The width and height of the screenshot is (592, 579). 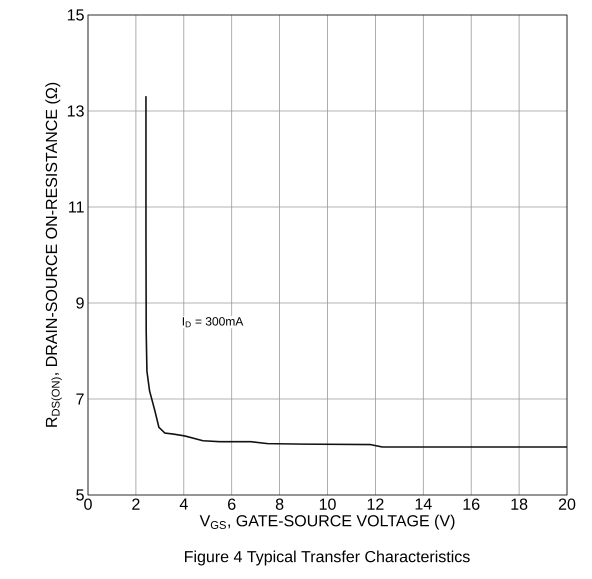 I want to click on x-axis-title: V$_{GS}$, GATE-SOURCE VOLTAGE (V), so click(x=327, y=522).